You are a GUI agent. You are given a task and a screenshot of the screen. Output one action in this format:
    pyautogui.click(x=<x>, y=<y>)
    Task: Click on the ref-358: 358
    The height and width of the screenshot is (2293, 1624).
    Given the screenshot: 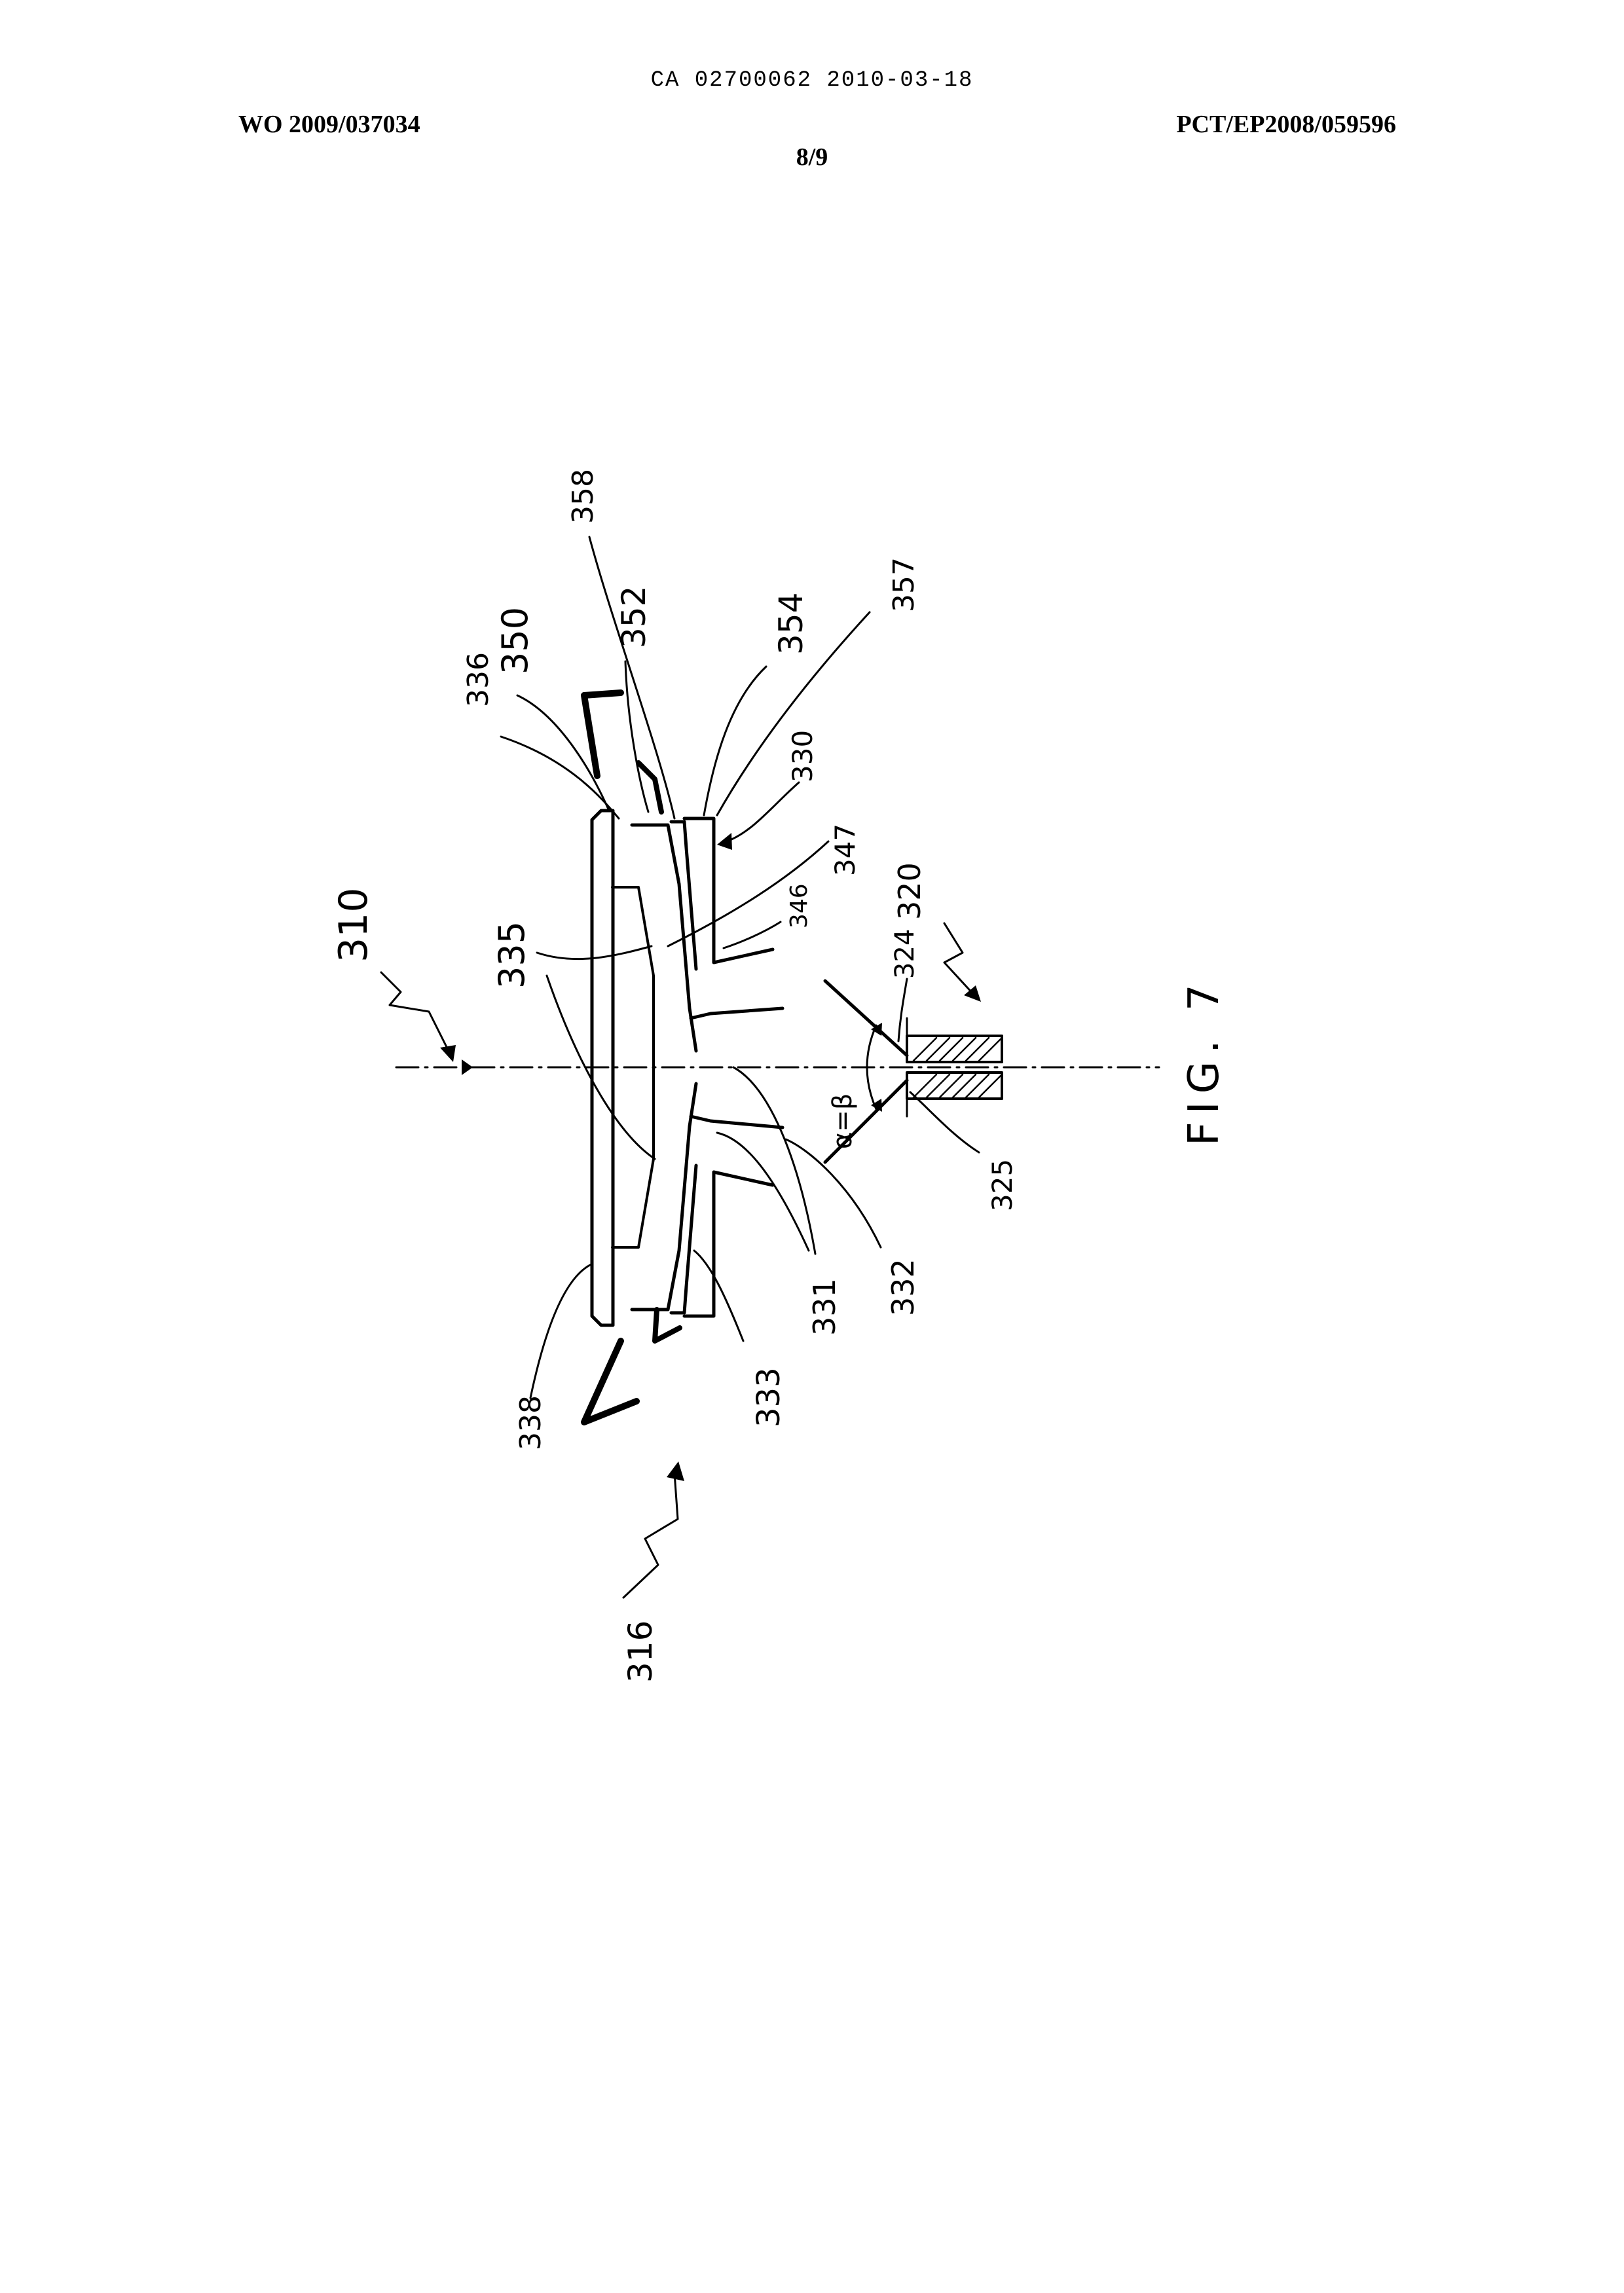 What is the action you would take?
    pyautogui.click(x=583, y=496)
    